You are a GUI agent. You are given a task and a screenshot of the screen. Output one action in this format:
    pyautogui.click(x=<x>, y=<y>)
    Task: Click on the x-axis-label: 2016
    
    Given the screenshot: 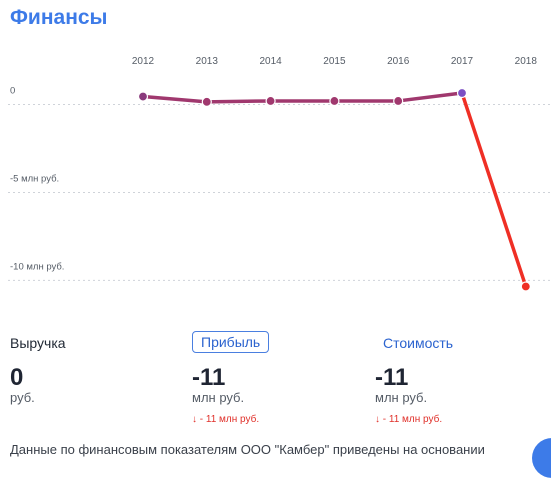 What is the action you would take?
    pyautogui.click(x=398, y=61)
    